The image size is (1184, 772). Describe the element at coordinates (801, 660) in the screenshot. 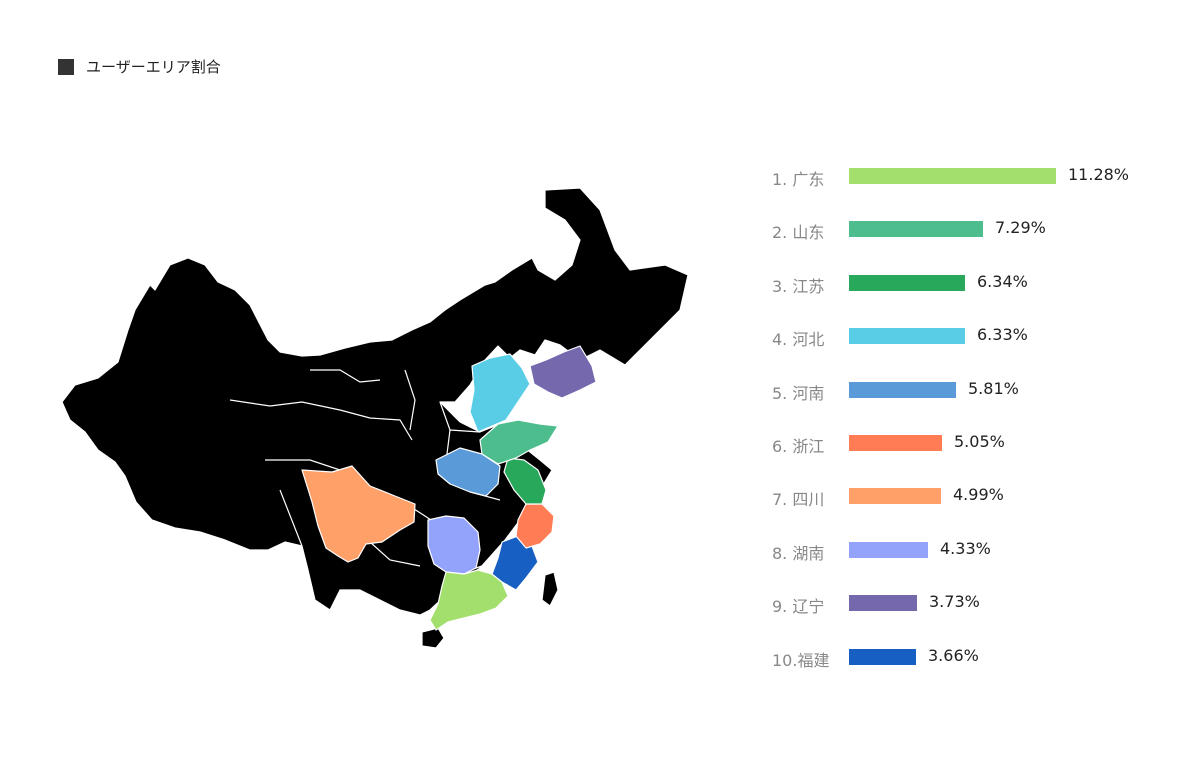

I see `rank-label: 10.福建` at that location.